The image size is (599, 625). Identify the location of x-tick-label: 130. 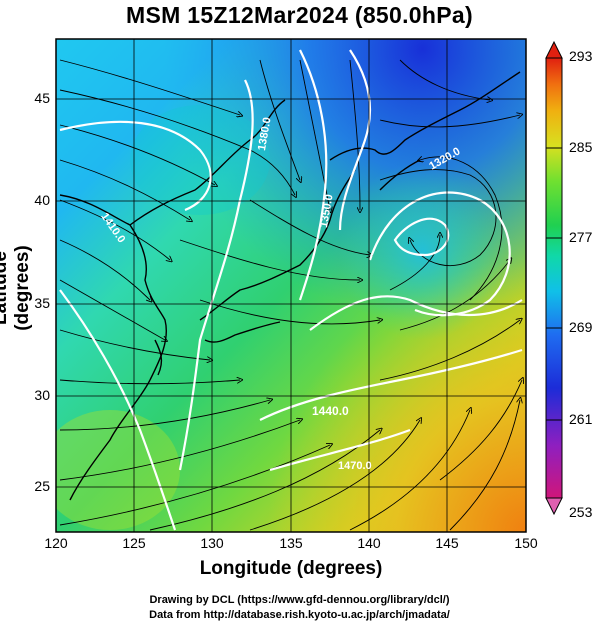
(212, 543).